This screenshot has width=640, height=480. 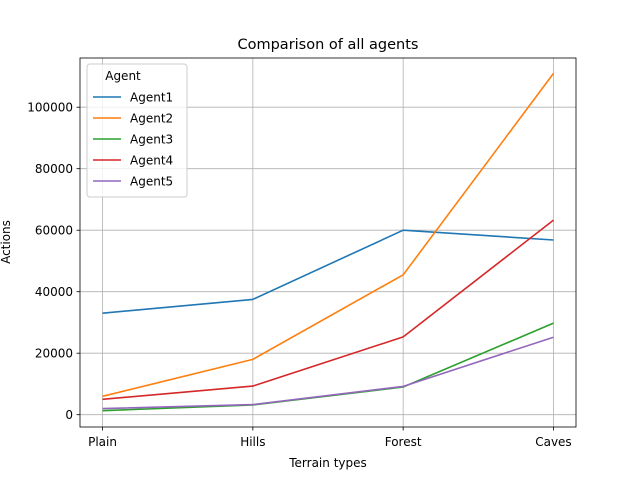 What do you see at coordinates (54, 231) in the screenshot?
I see `y-tick-label: 60000` at bounding box center [54, 231].